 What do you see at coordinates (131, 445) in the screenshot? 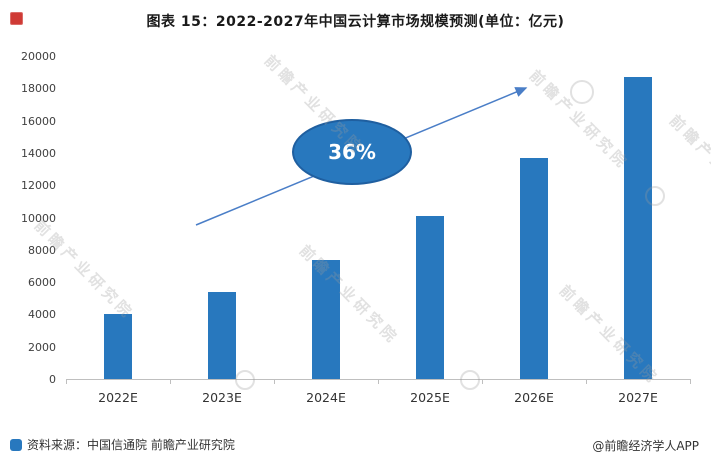
I see `source-text: 资料来源：中国信通院 前瞻产业研究院` at bounding box center [131, 445].